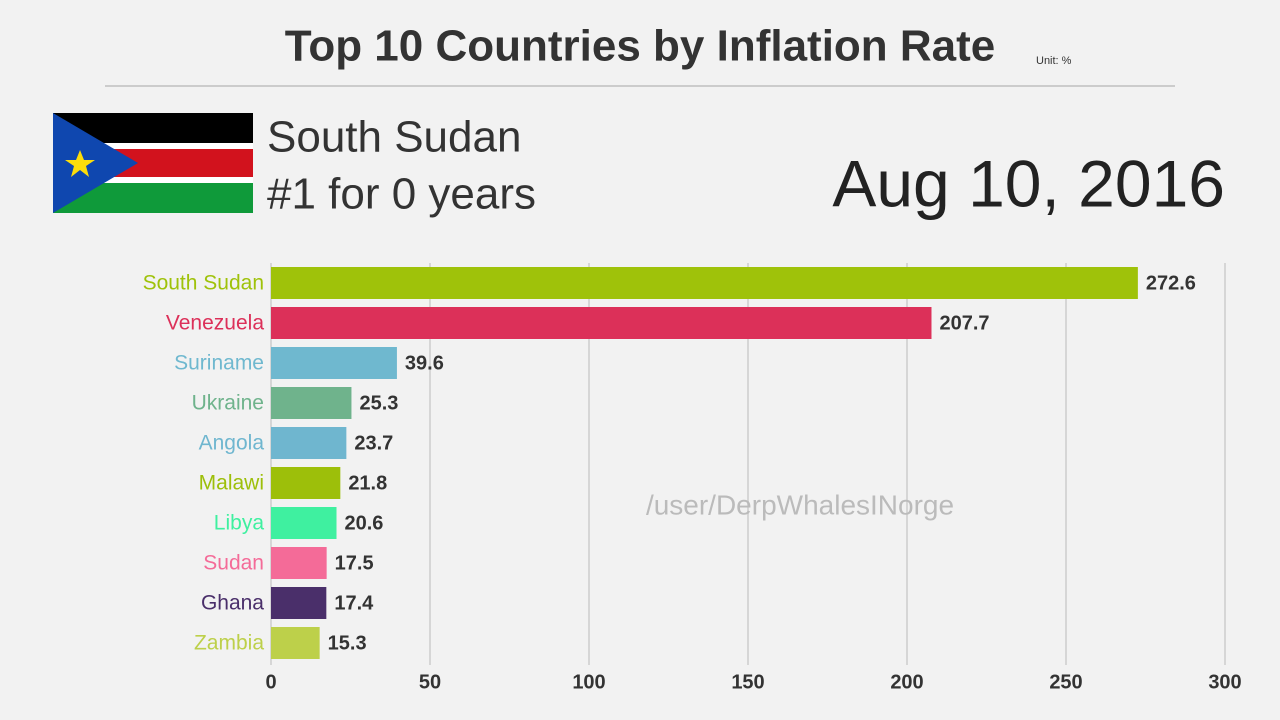 This screenshot has height=720, width=1280. I want to click on leader-note: #1 for 0 years, so click(401, 194).